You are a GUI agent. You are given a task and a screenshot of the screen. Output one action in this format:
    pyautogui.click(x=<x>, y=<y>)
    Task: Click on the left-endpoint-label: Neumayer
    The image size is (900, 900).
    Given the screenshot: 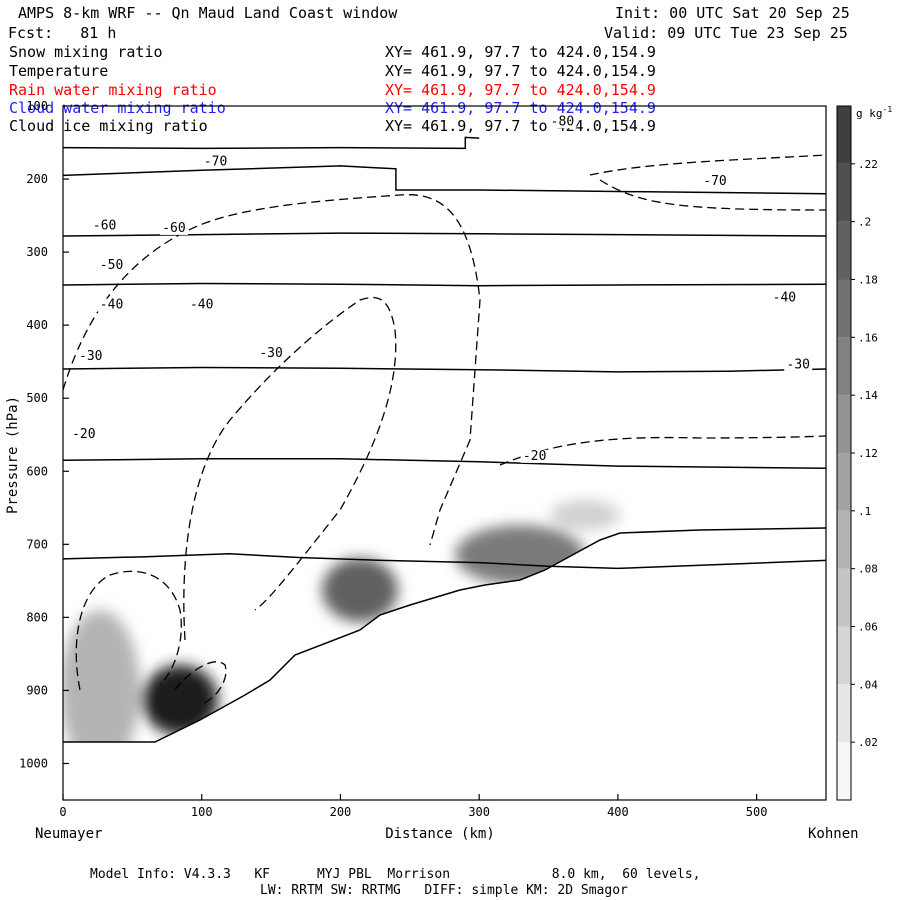 What is the action you would take?
    pyautogui.click(x=68, y=834)
    